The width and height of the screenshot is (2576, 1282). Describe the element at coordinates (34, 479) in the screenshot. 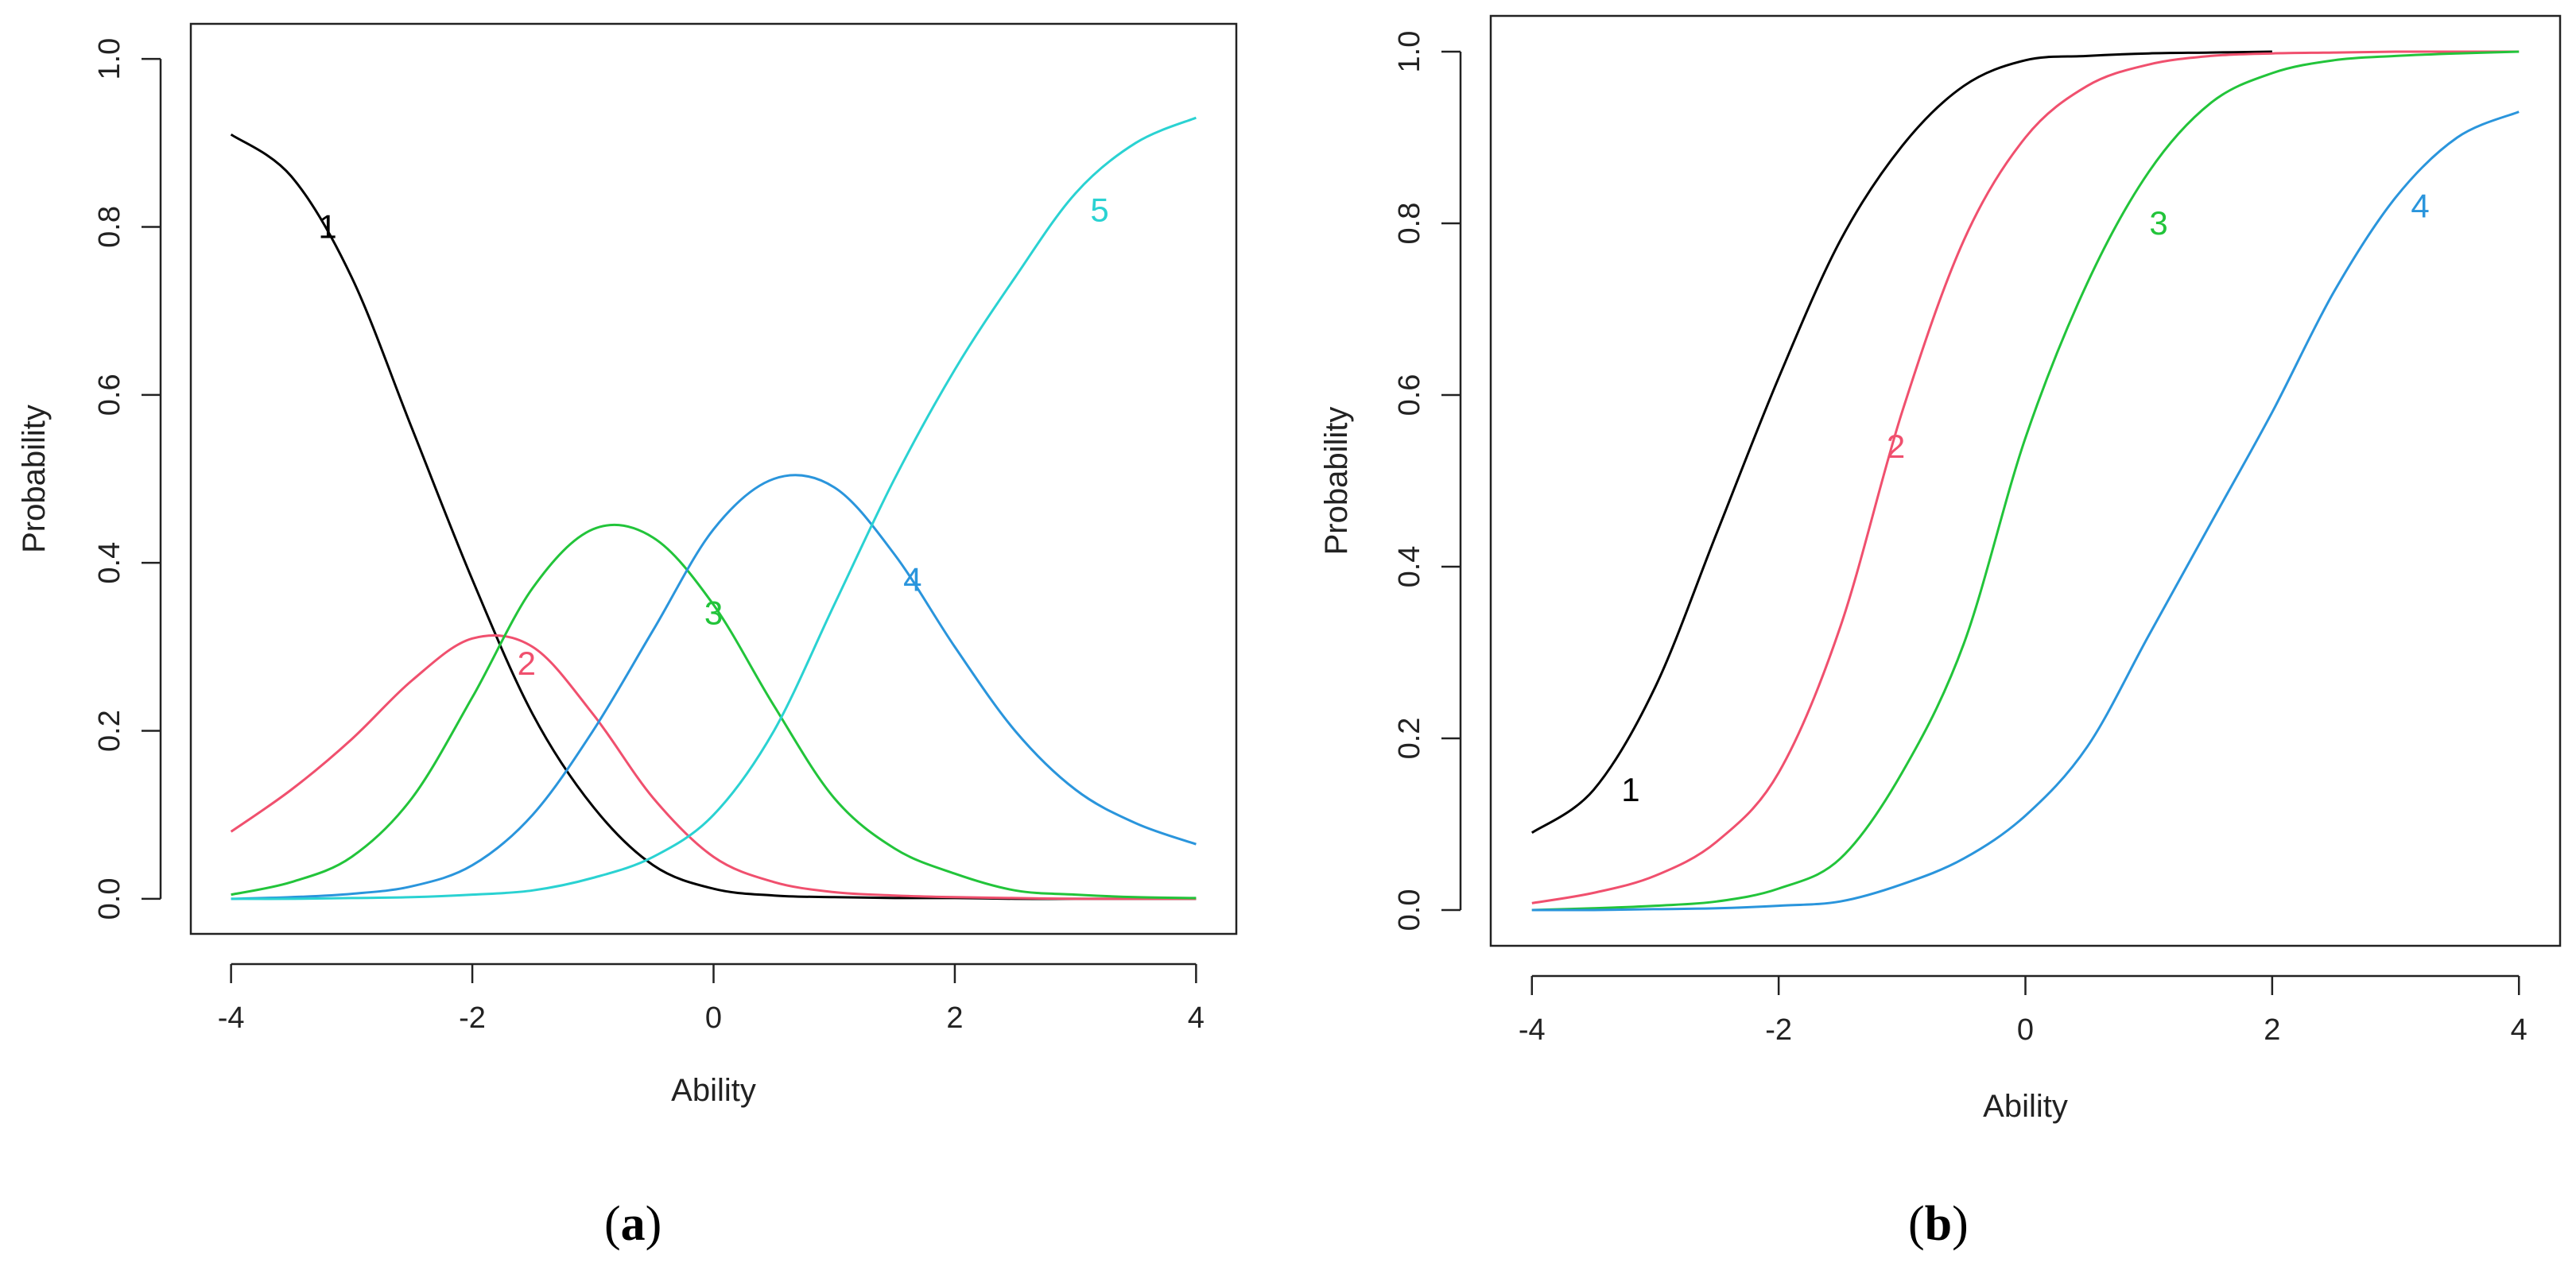

I see `panel-a-y-axis-title: Probability` at that location.